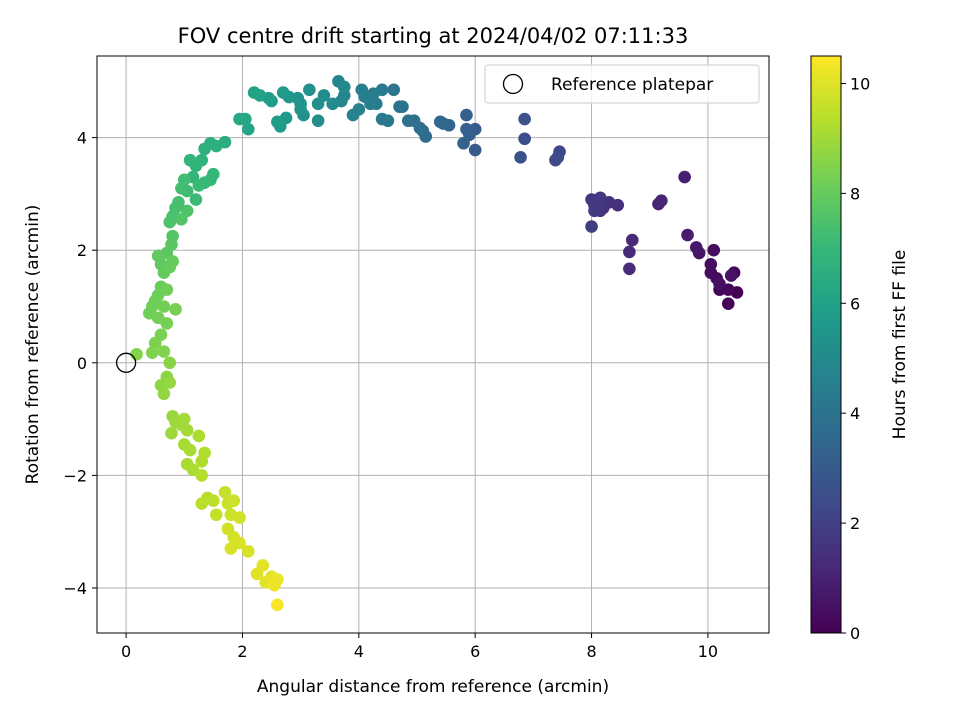 The height and width of the screenshot is (720, 960). I want to click on colorbar-tick-label: 2, so click(855, 523).